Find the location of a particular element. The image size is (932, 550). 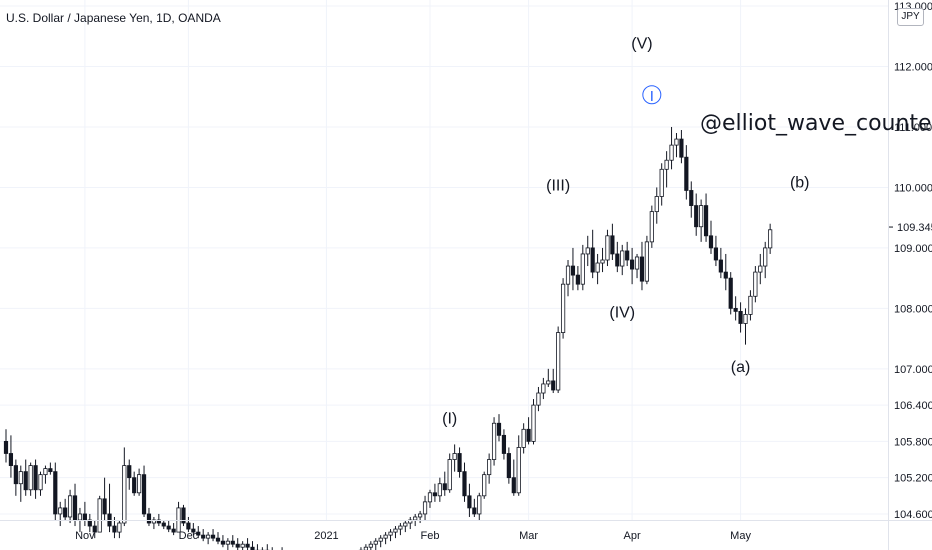

price-tick-label: 107.000 is located at coordinates (913, 370).